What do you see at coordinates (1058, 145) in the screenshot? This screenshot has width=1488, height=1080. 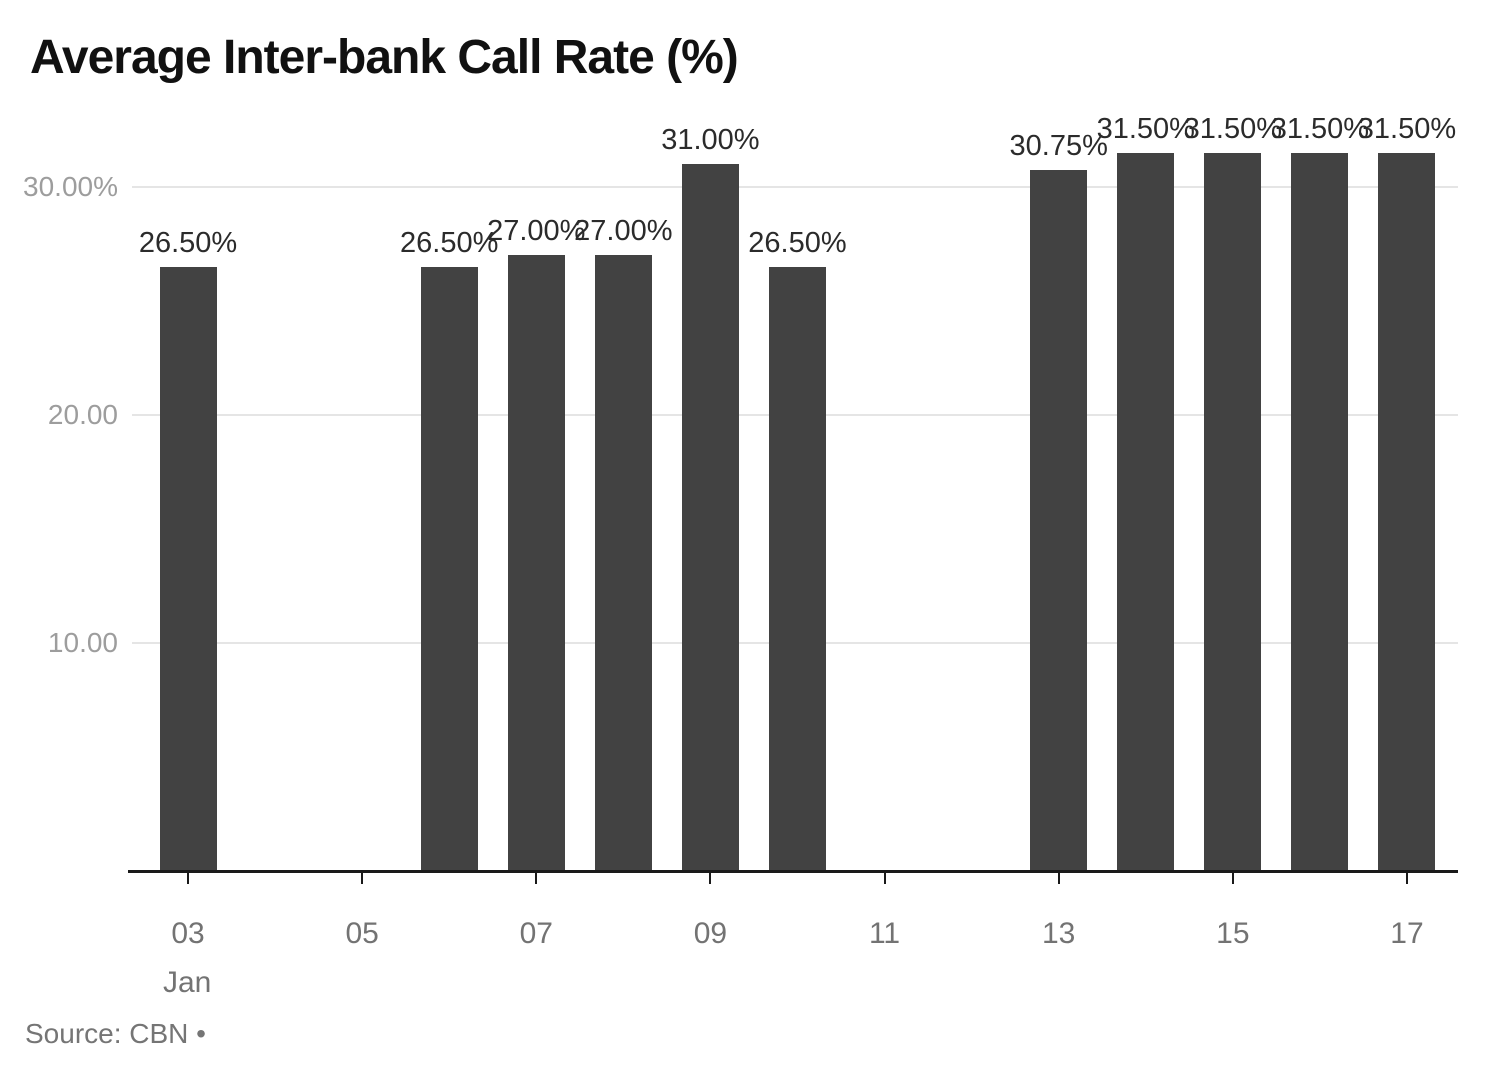 I see `bar-value-label-jan-13: 30.75%` at bounding box center [1058, 145].